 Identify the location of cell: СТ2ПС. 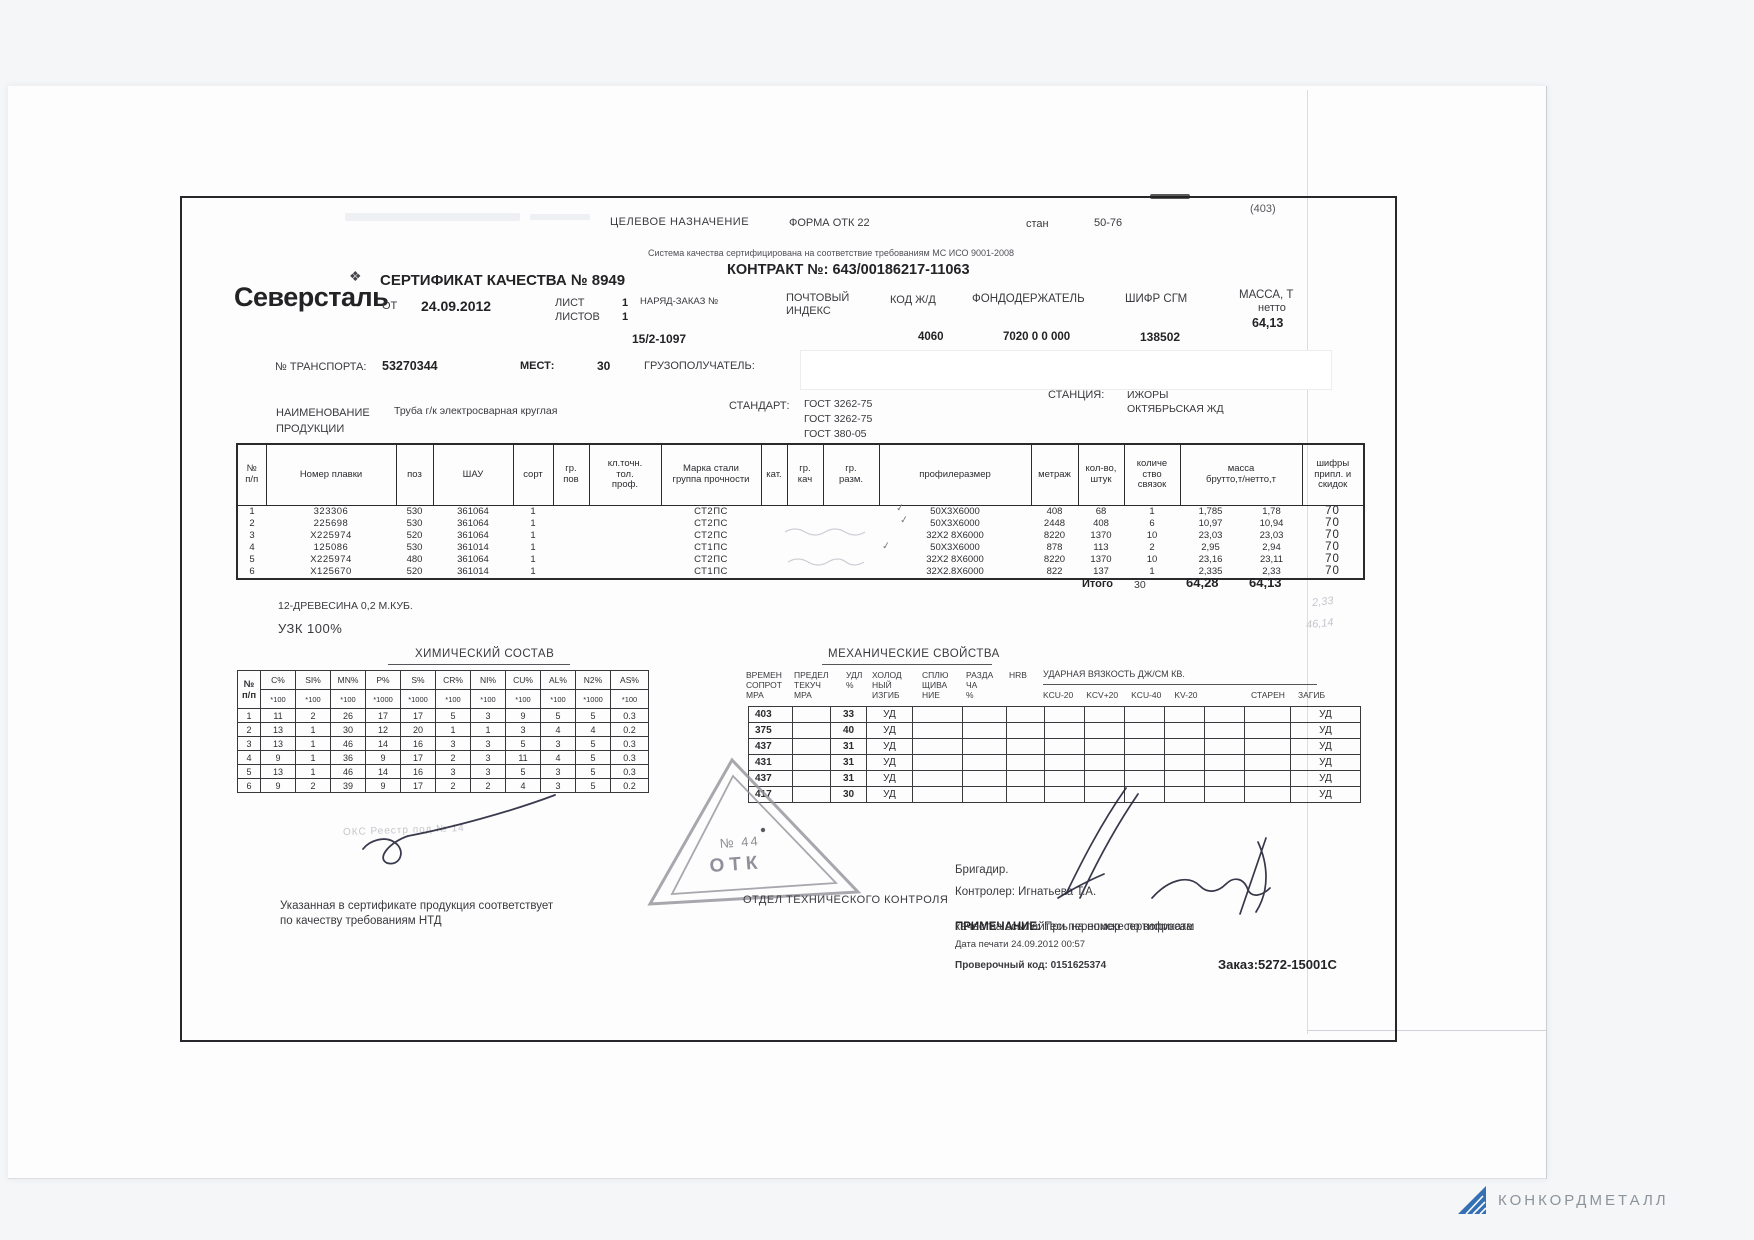
(711, 560).